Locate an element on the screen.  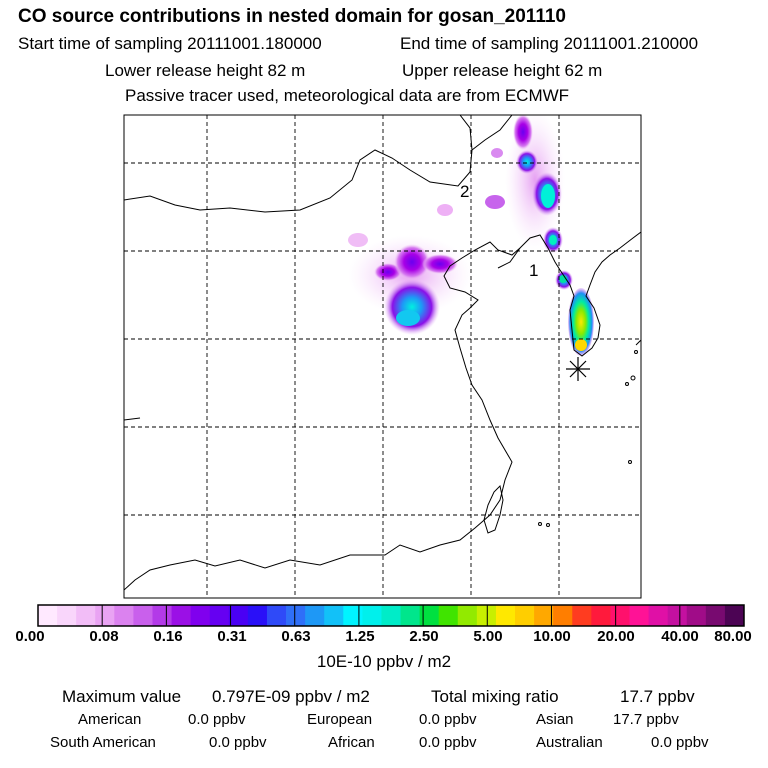
colorbar-tick: 10.00 is located at coordinates (552, 636).